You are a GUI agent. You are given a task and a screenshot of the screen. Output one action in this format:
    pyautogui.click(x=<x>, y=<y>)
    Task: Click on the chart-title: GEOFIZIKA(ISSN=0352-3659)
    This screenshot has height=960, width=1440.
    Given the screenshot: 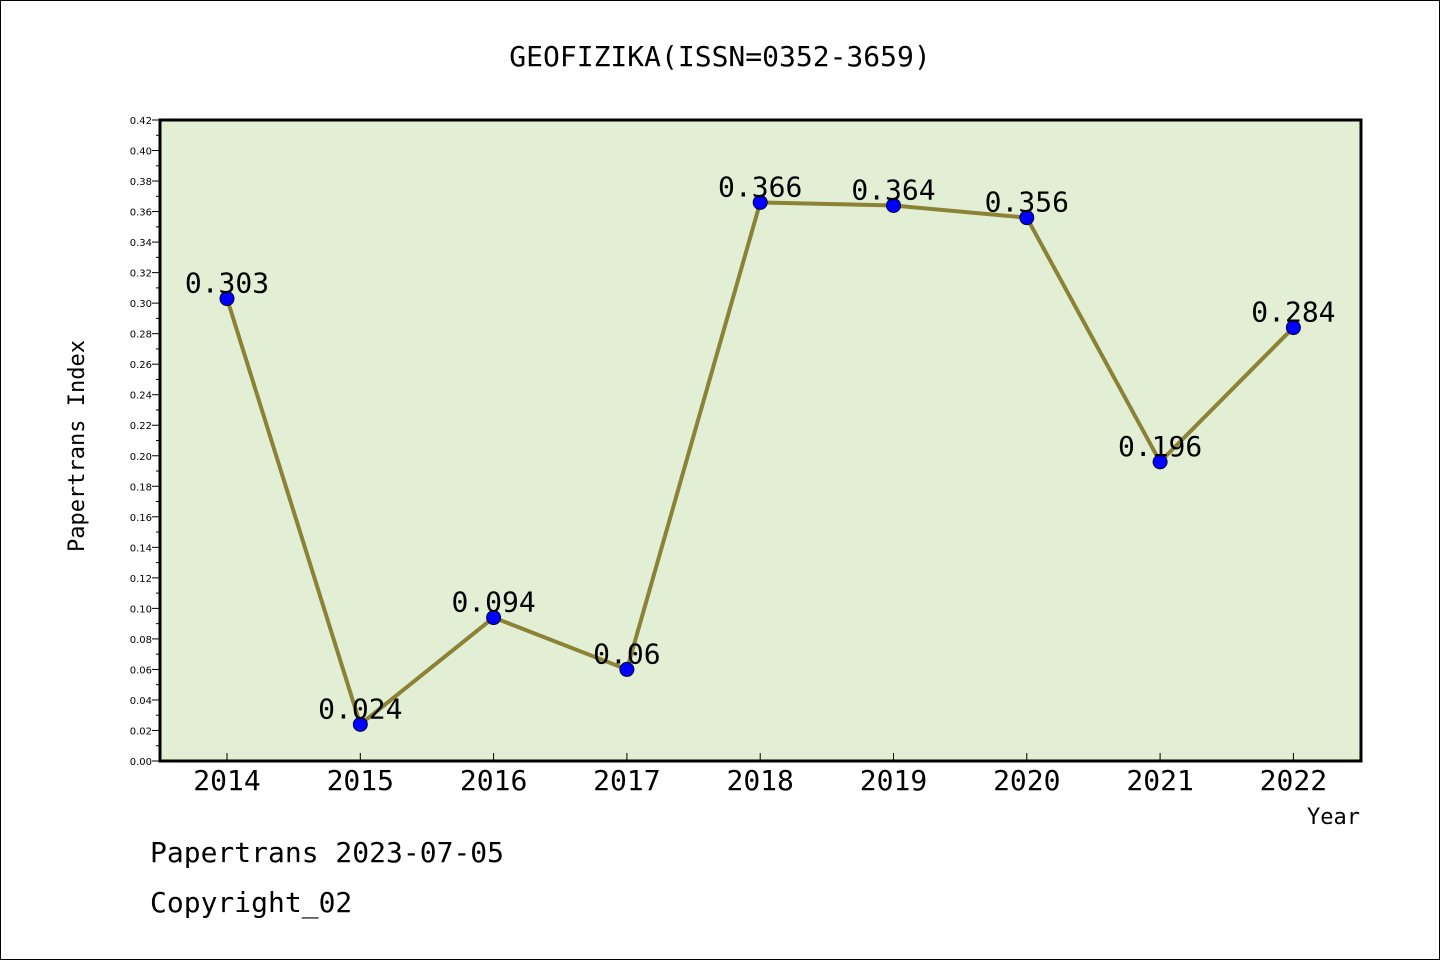 What is the action you would take?
    pyautogui.click(x=719, y=56)
    